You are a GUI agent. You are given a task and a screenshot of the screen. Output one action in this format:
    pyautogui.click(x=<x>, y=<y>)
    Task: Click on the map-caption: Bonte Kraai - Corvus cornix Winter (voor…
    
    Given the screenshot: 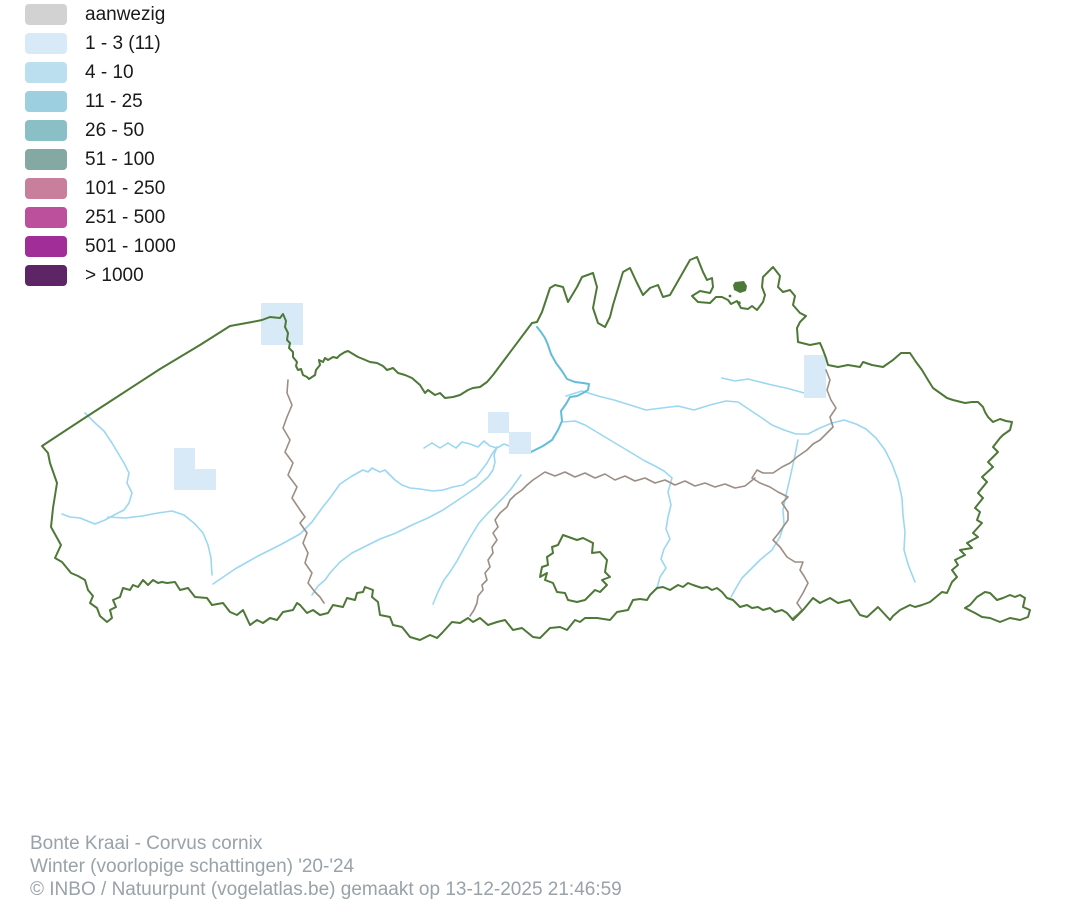 What is the action you would take?
    pyautogui.click(x=326, y=866)
    